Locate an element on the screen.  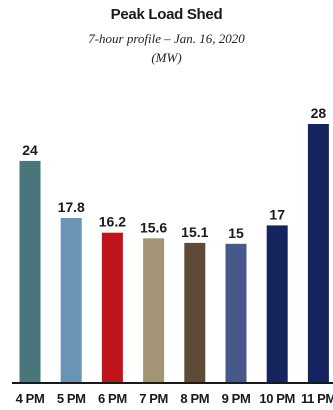
x-tick-label-8-pm: 8 PM is located at coordinates (194, 398).